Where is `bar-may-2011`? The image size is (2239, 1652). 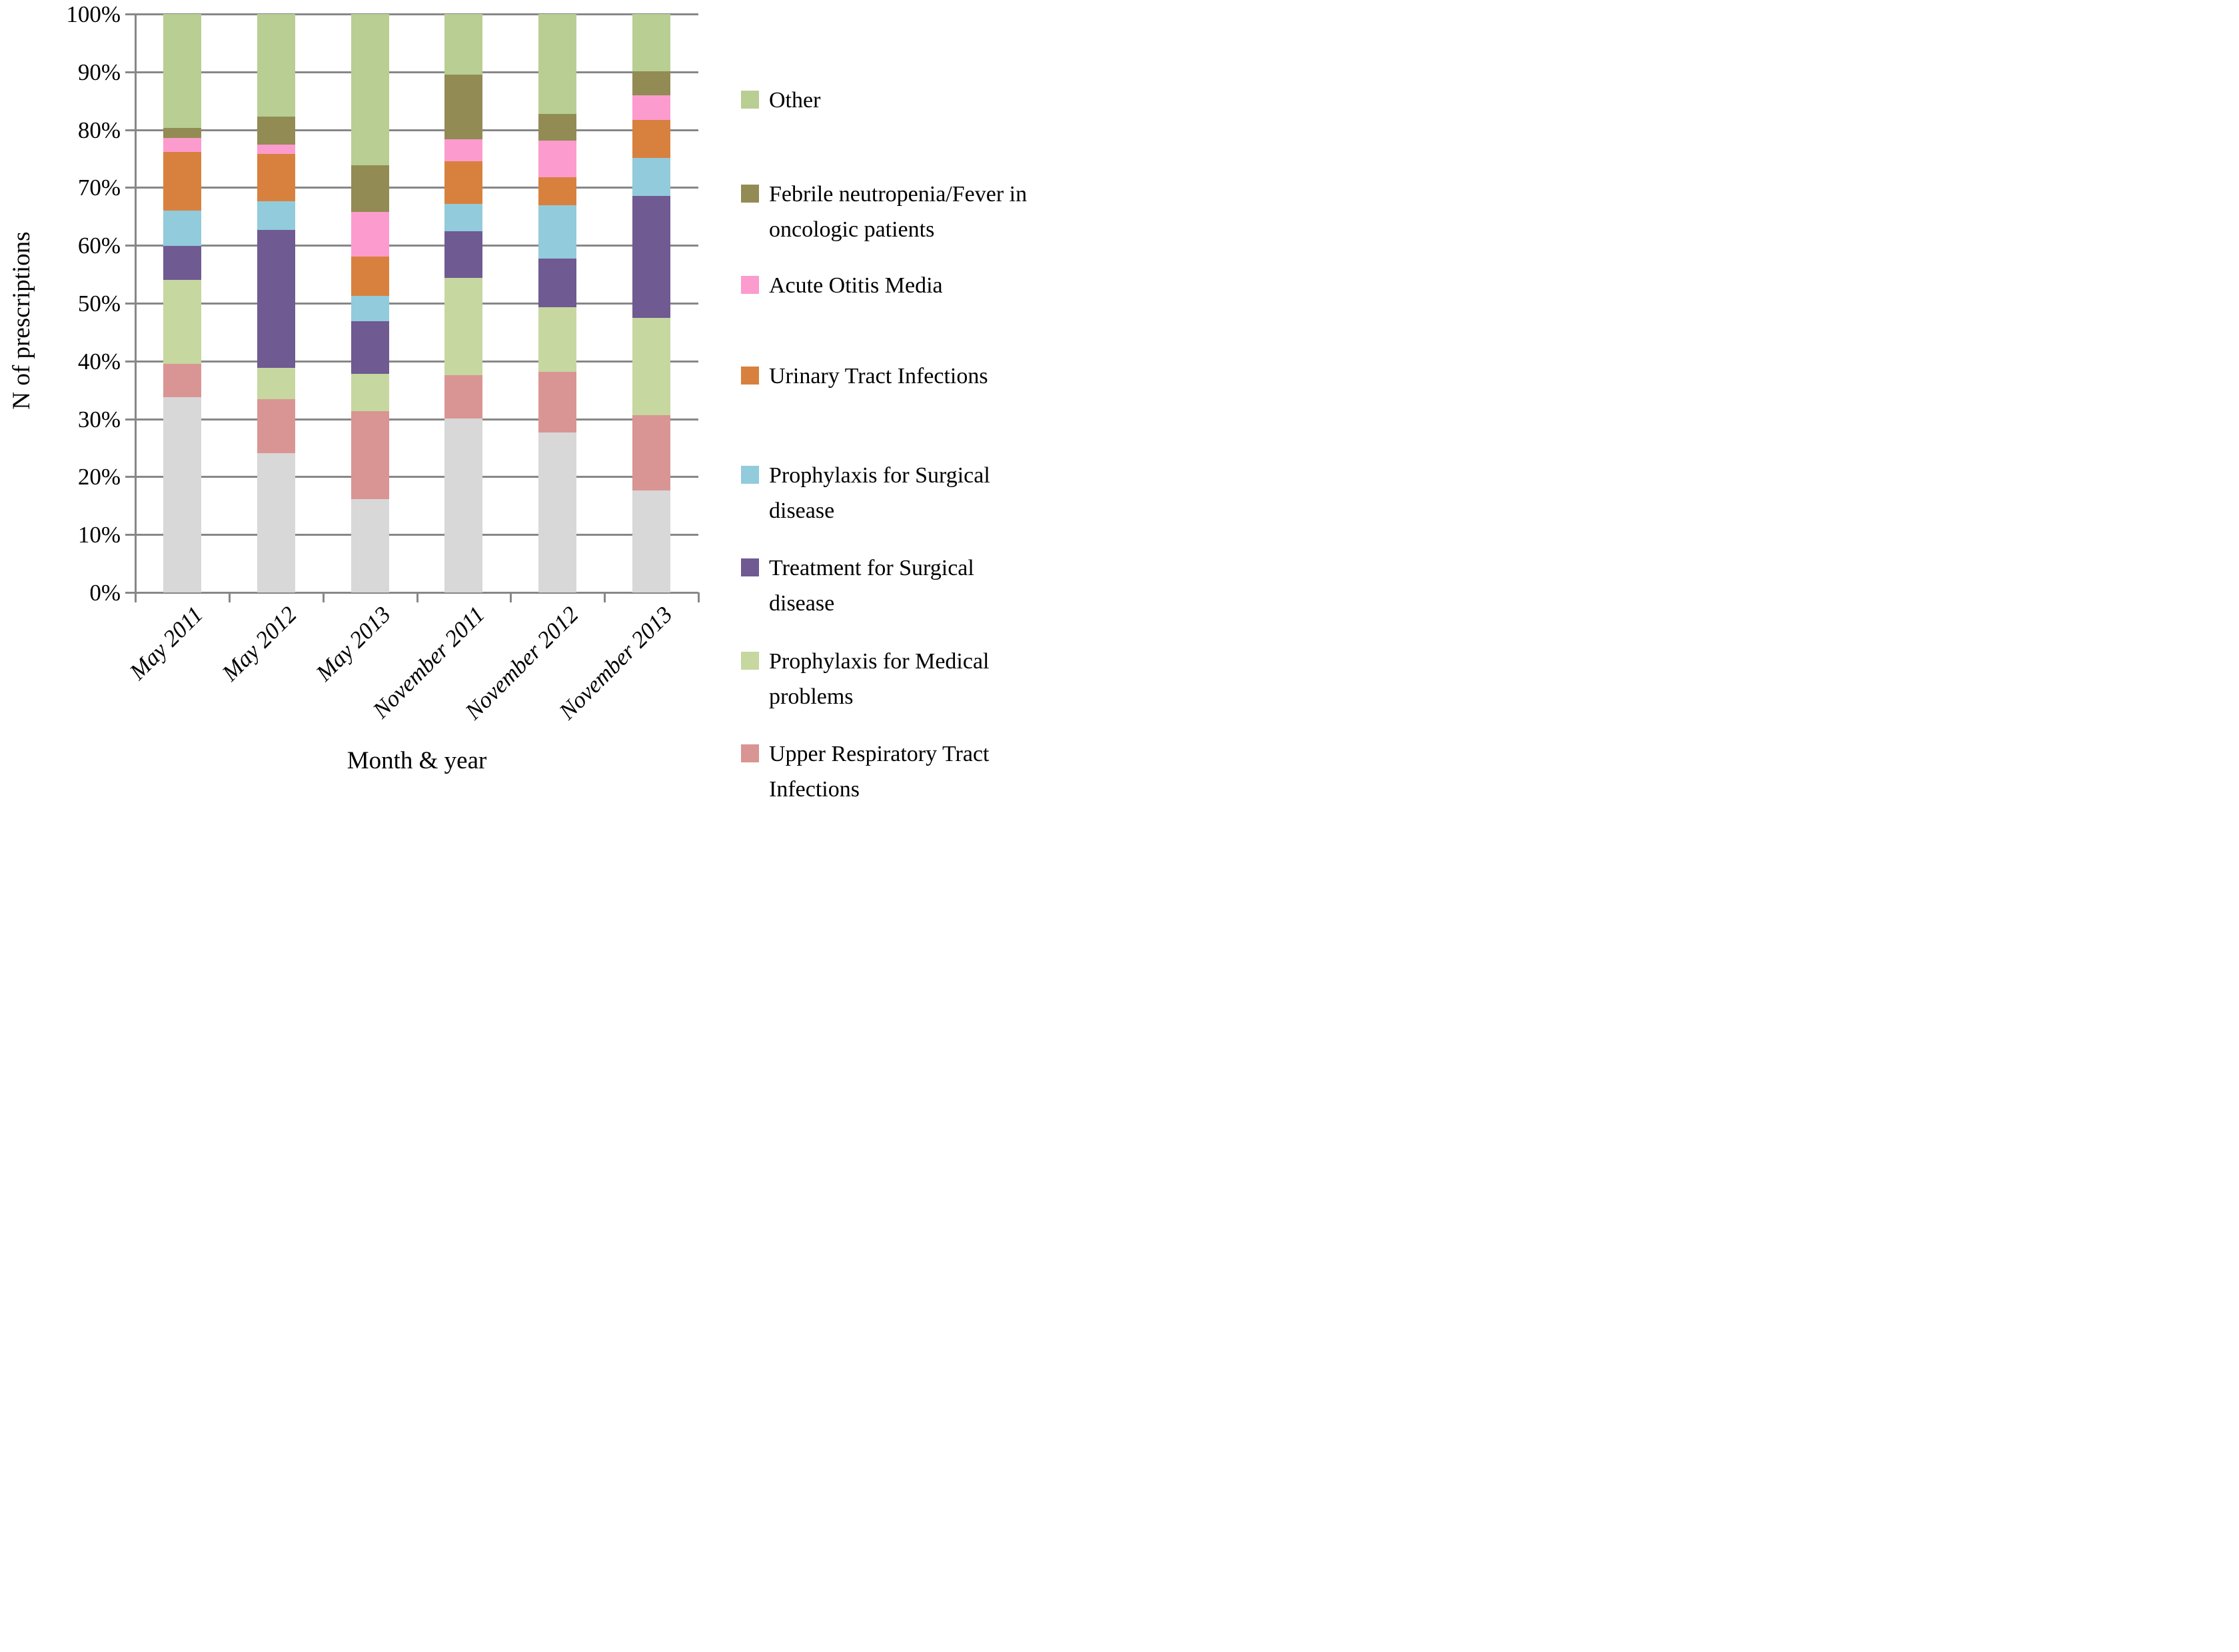 bar-may-2011 is located at coordinates (182, 303).